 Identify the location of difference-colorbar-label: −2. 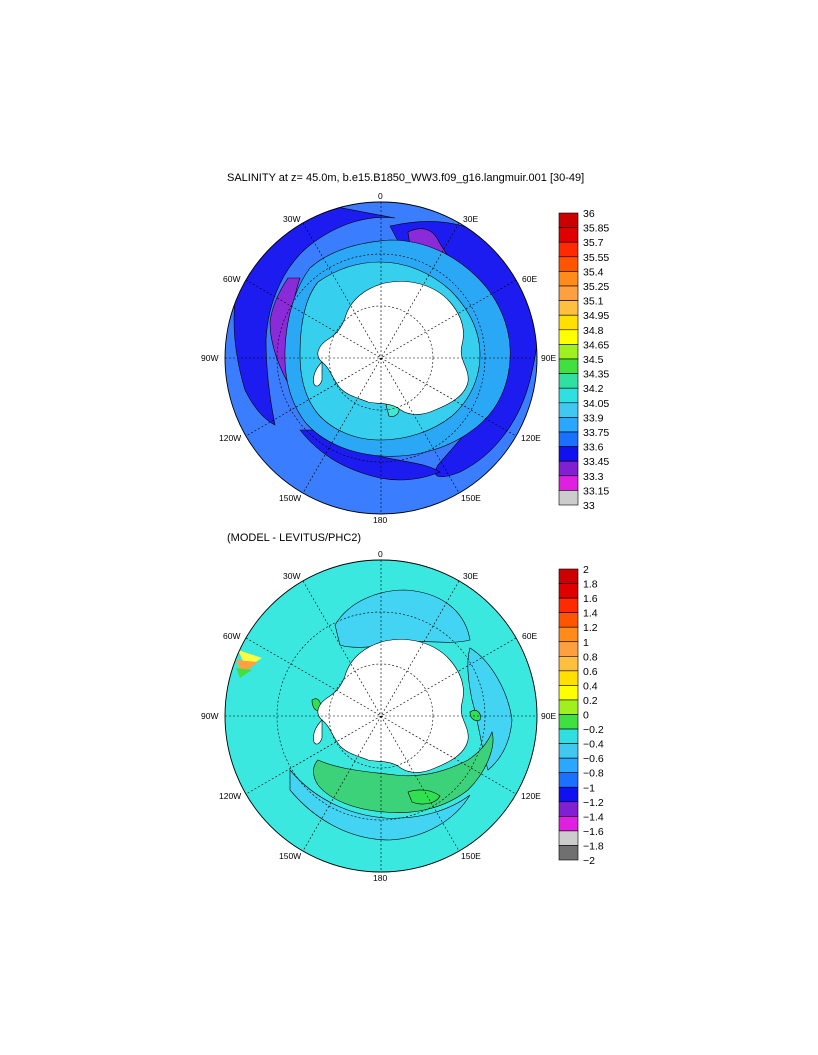
(589, 861).